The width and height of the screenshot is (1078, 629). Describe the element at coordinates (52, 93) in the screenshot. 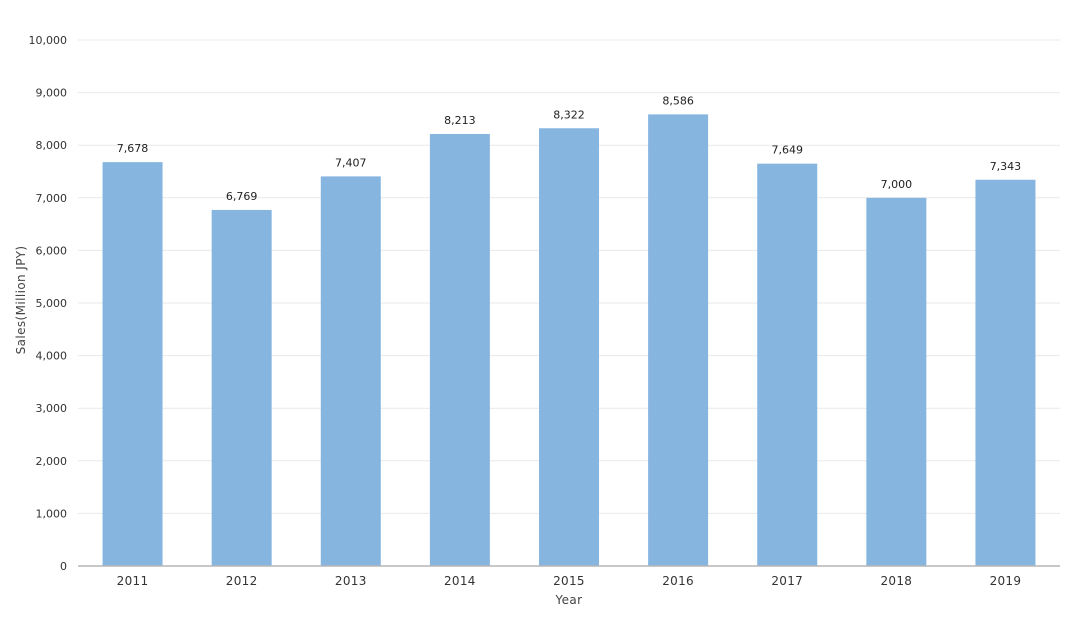

I see `y-tick-label: 9,000` at that location.